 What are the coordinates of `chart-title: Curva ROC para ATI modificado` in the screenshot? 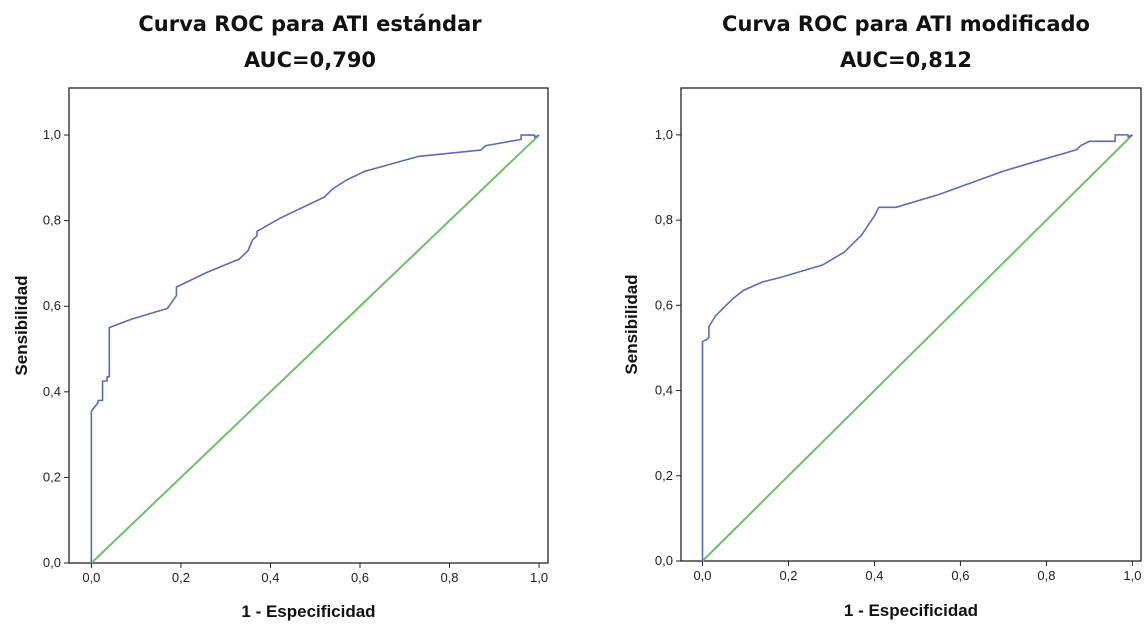 It's located at (906, 24).